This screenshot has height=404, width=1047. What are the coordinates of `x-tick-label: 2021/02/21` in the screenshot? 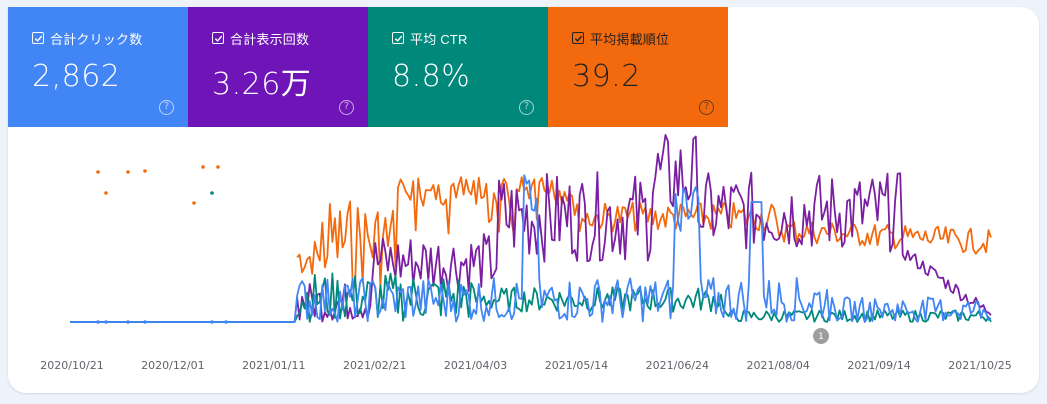 It's located at (374, 365).